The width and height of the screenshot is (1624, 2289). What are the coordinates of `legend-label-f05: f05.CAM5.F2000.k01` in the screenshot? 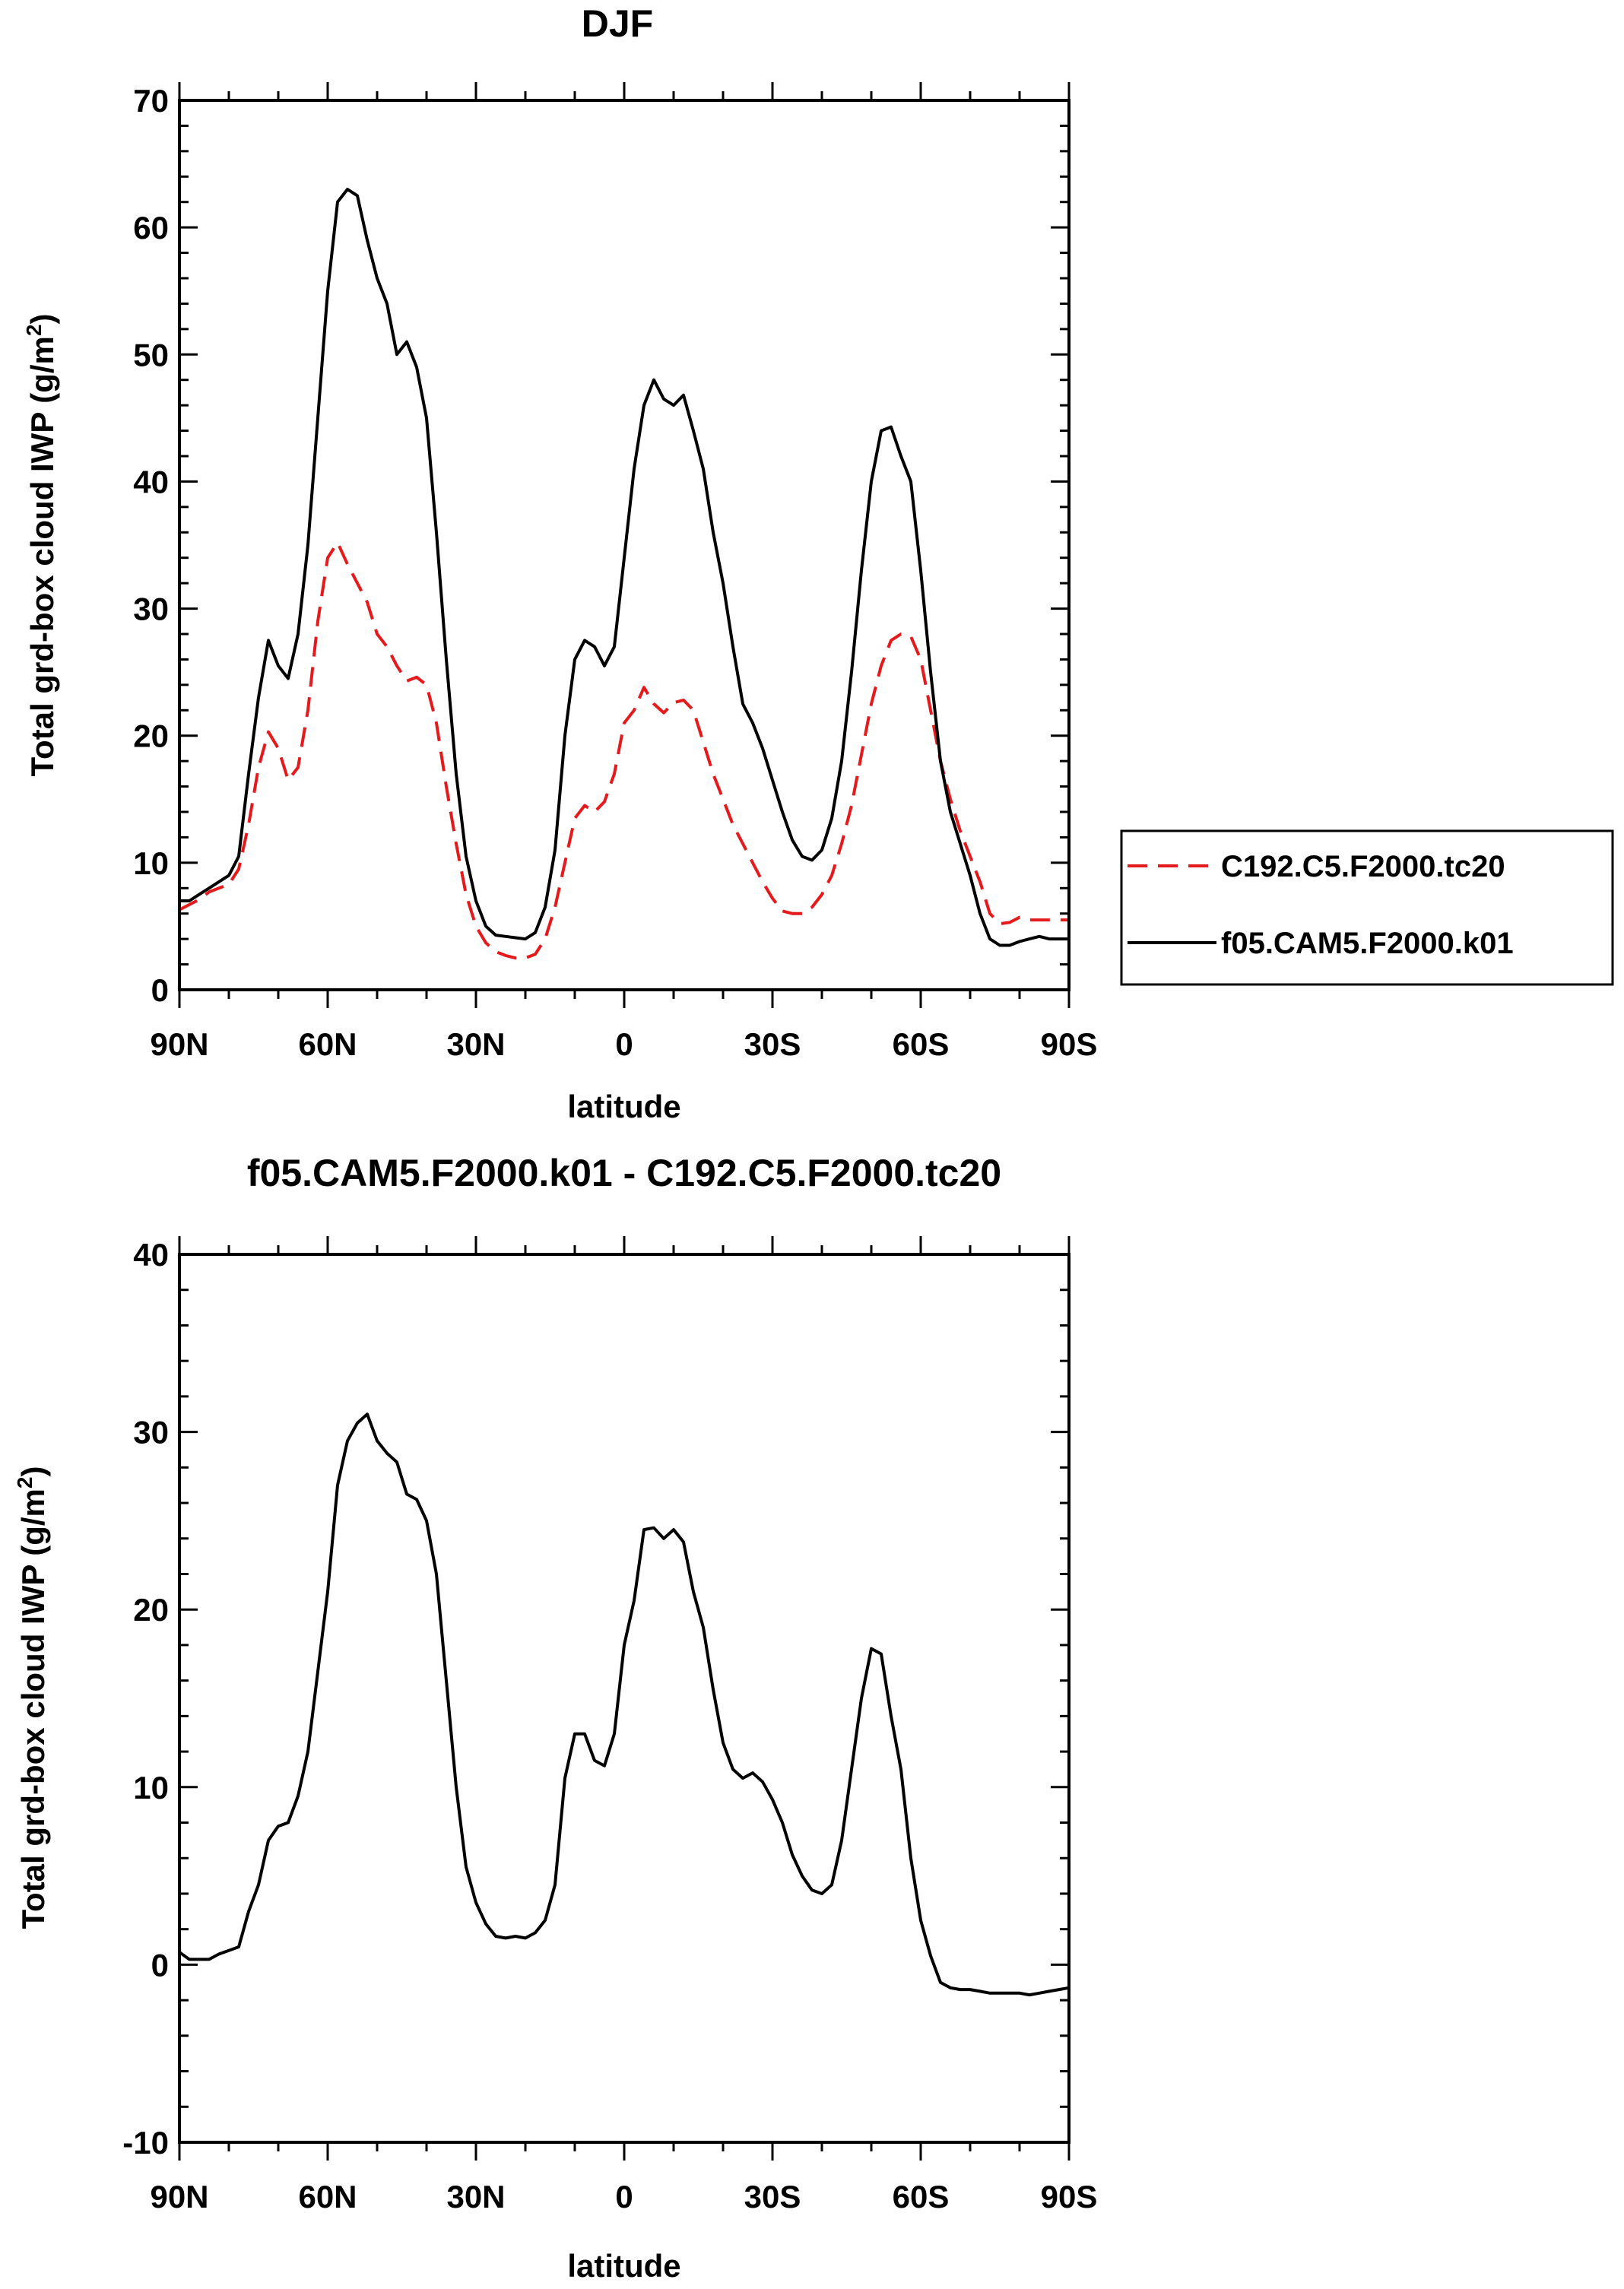 It's located at (1367, 943).